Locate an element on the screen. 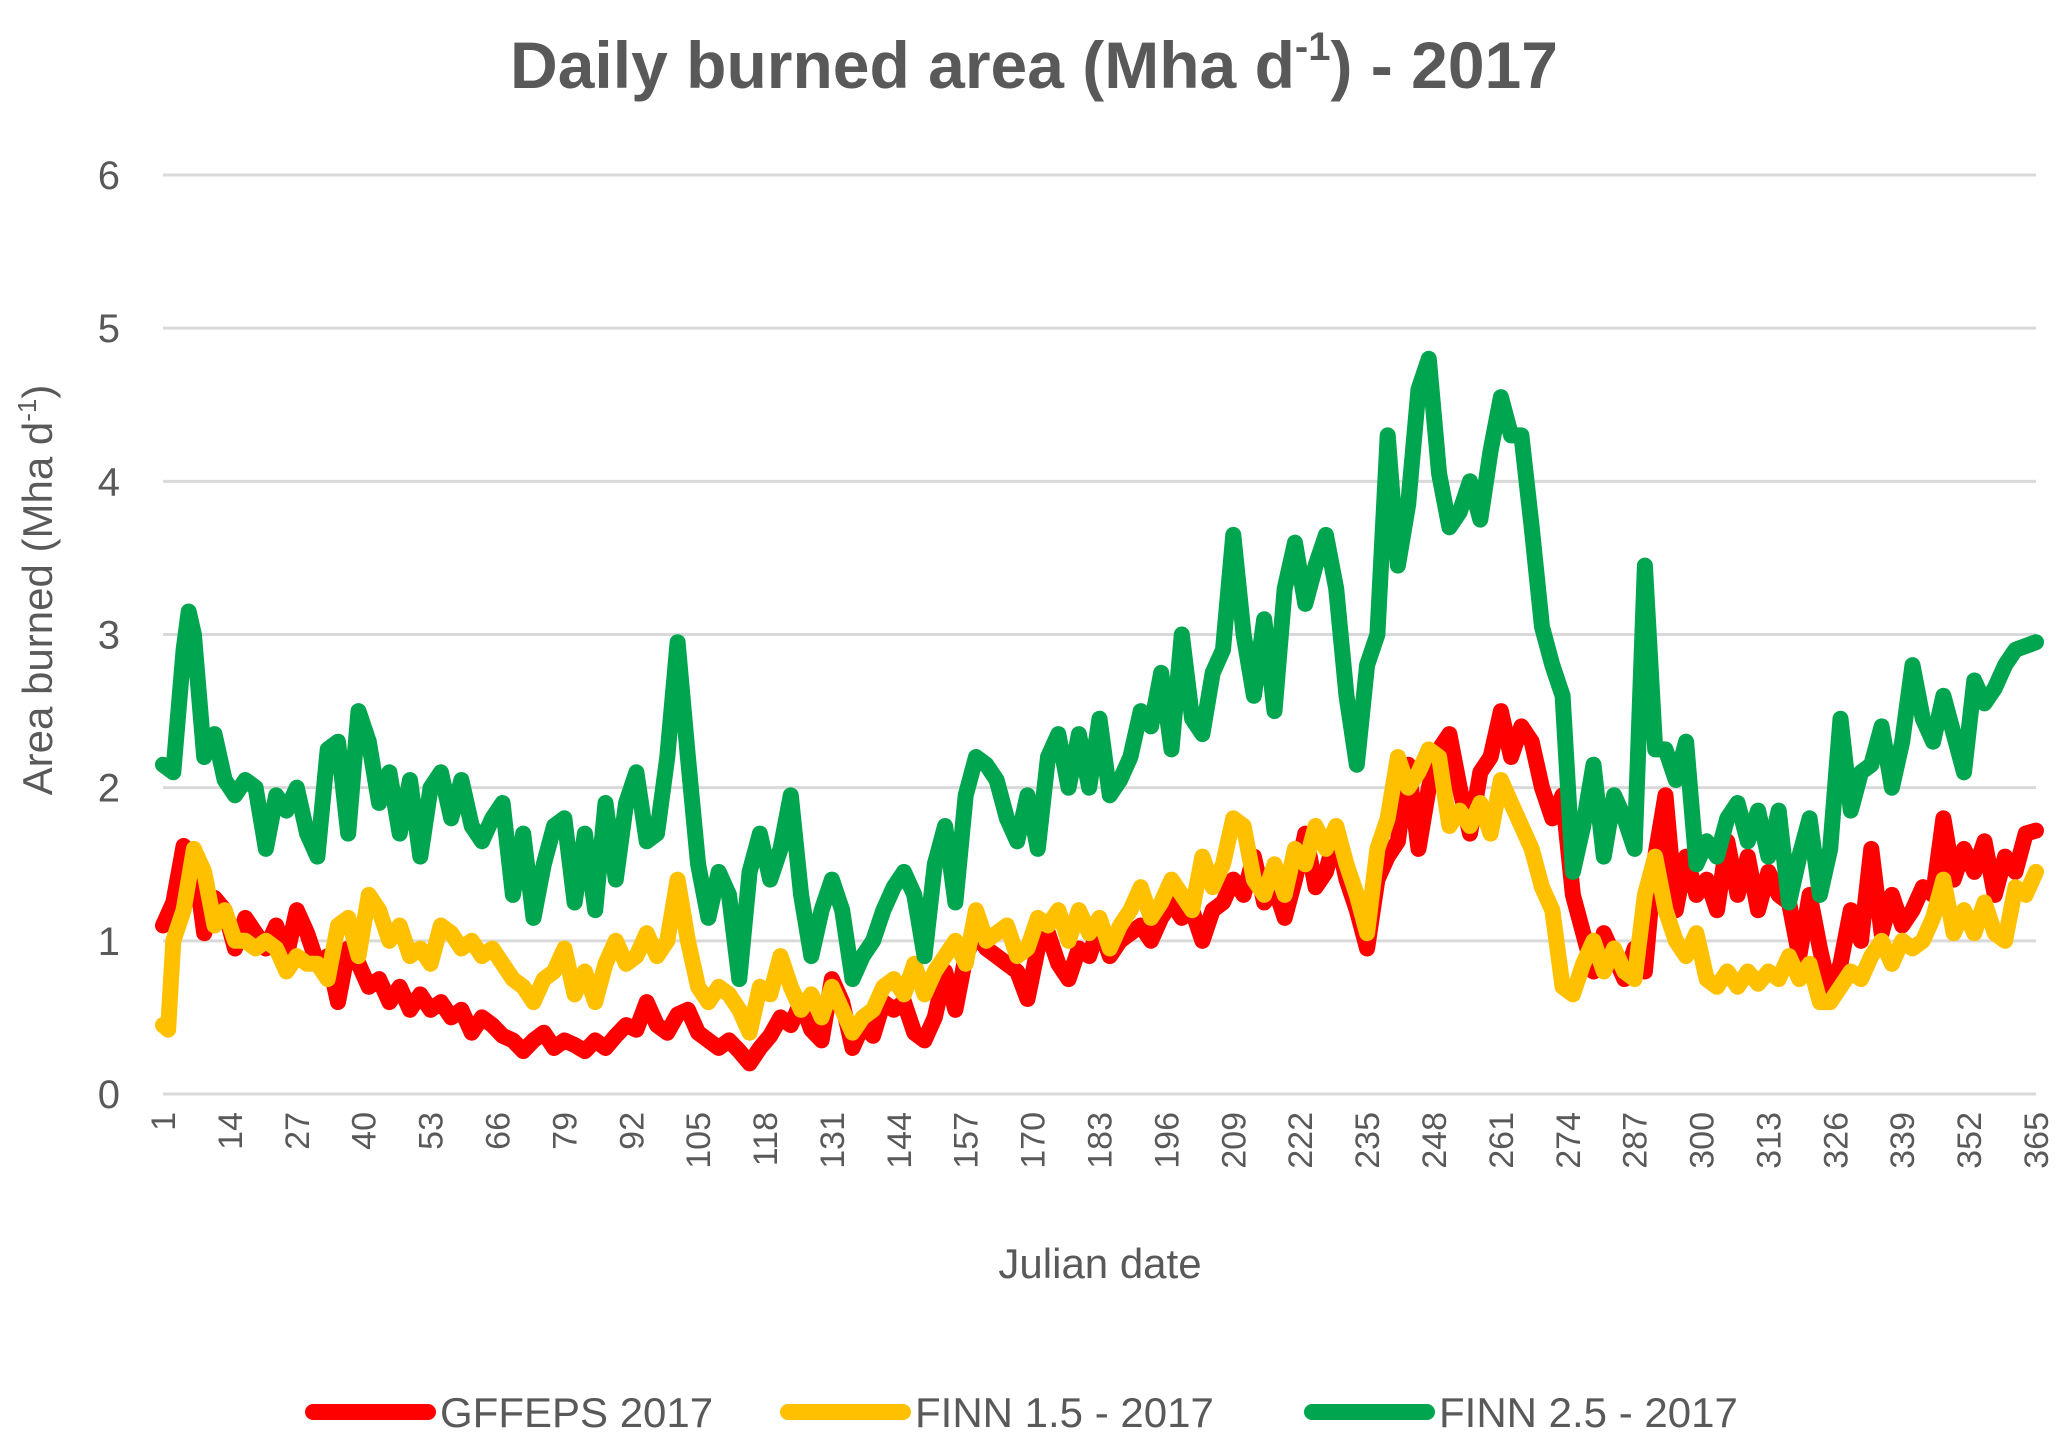 This screenshot has width=2067, height=1443. legend-label-1: FINN 1.5 - 2017 is located at coordinates (1064, 1412).